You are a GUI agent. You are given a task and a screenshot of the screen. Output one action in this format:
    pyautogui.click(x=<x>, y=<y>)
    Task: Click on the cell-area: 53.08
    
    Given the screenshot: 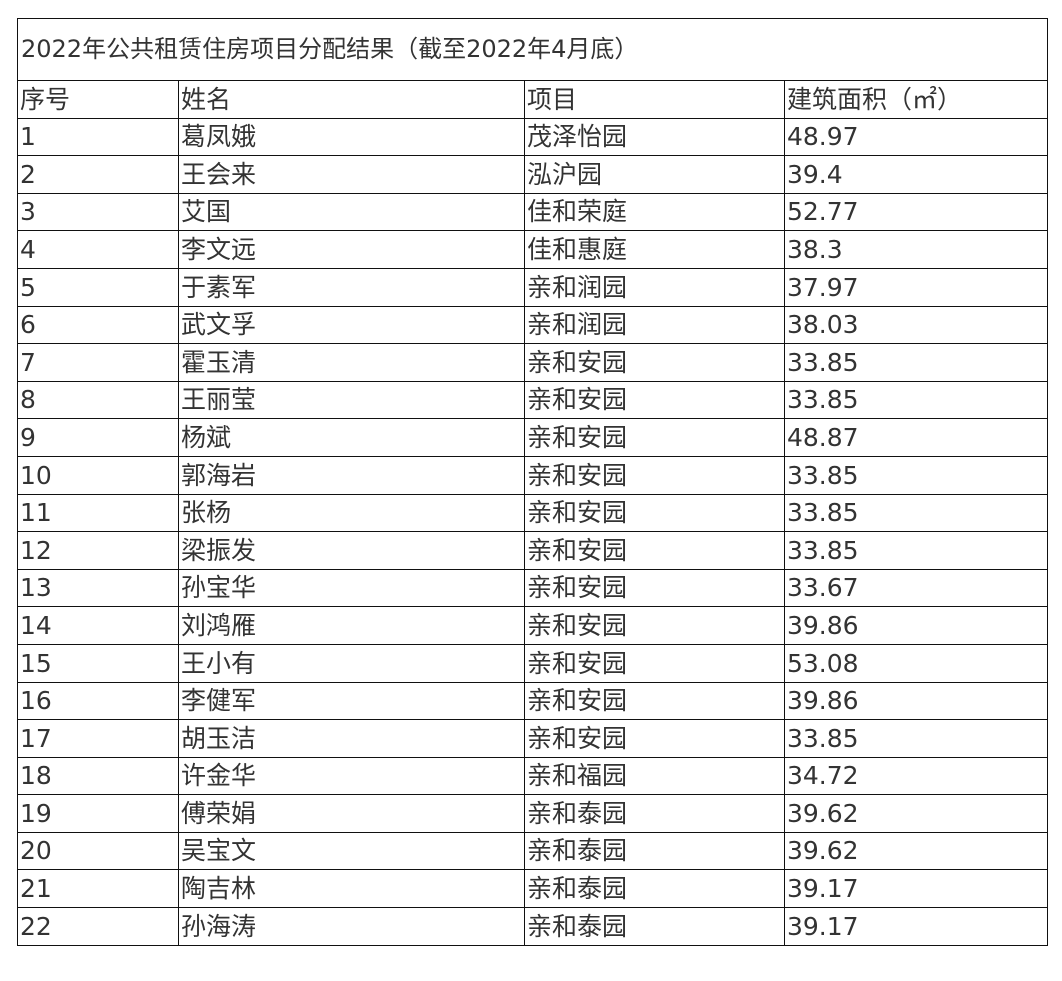 What is the action you would take?
    pyautogui.click(x=916, y=663)
    